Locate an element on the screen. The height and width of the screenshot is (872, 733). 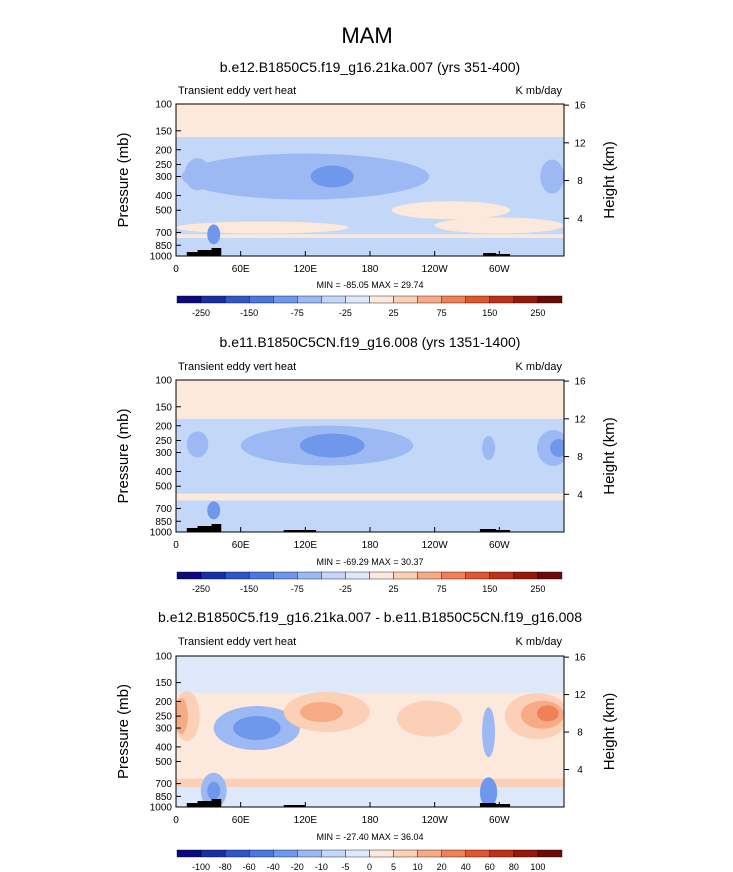
field-blob-asia-core is located at coordinates (257, 728).